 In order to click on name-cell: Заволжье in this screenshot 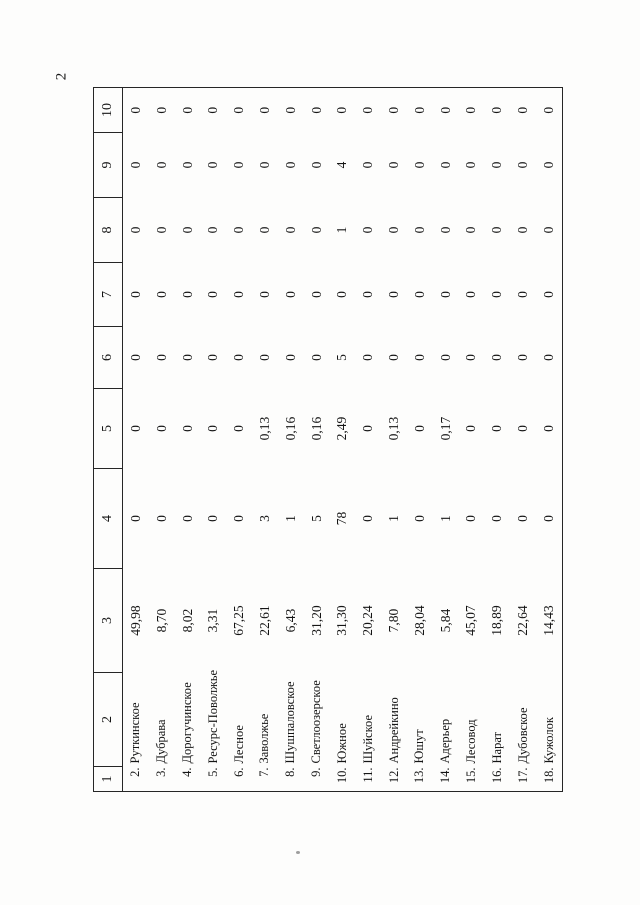, I will do `click(264, 738)`.